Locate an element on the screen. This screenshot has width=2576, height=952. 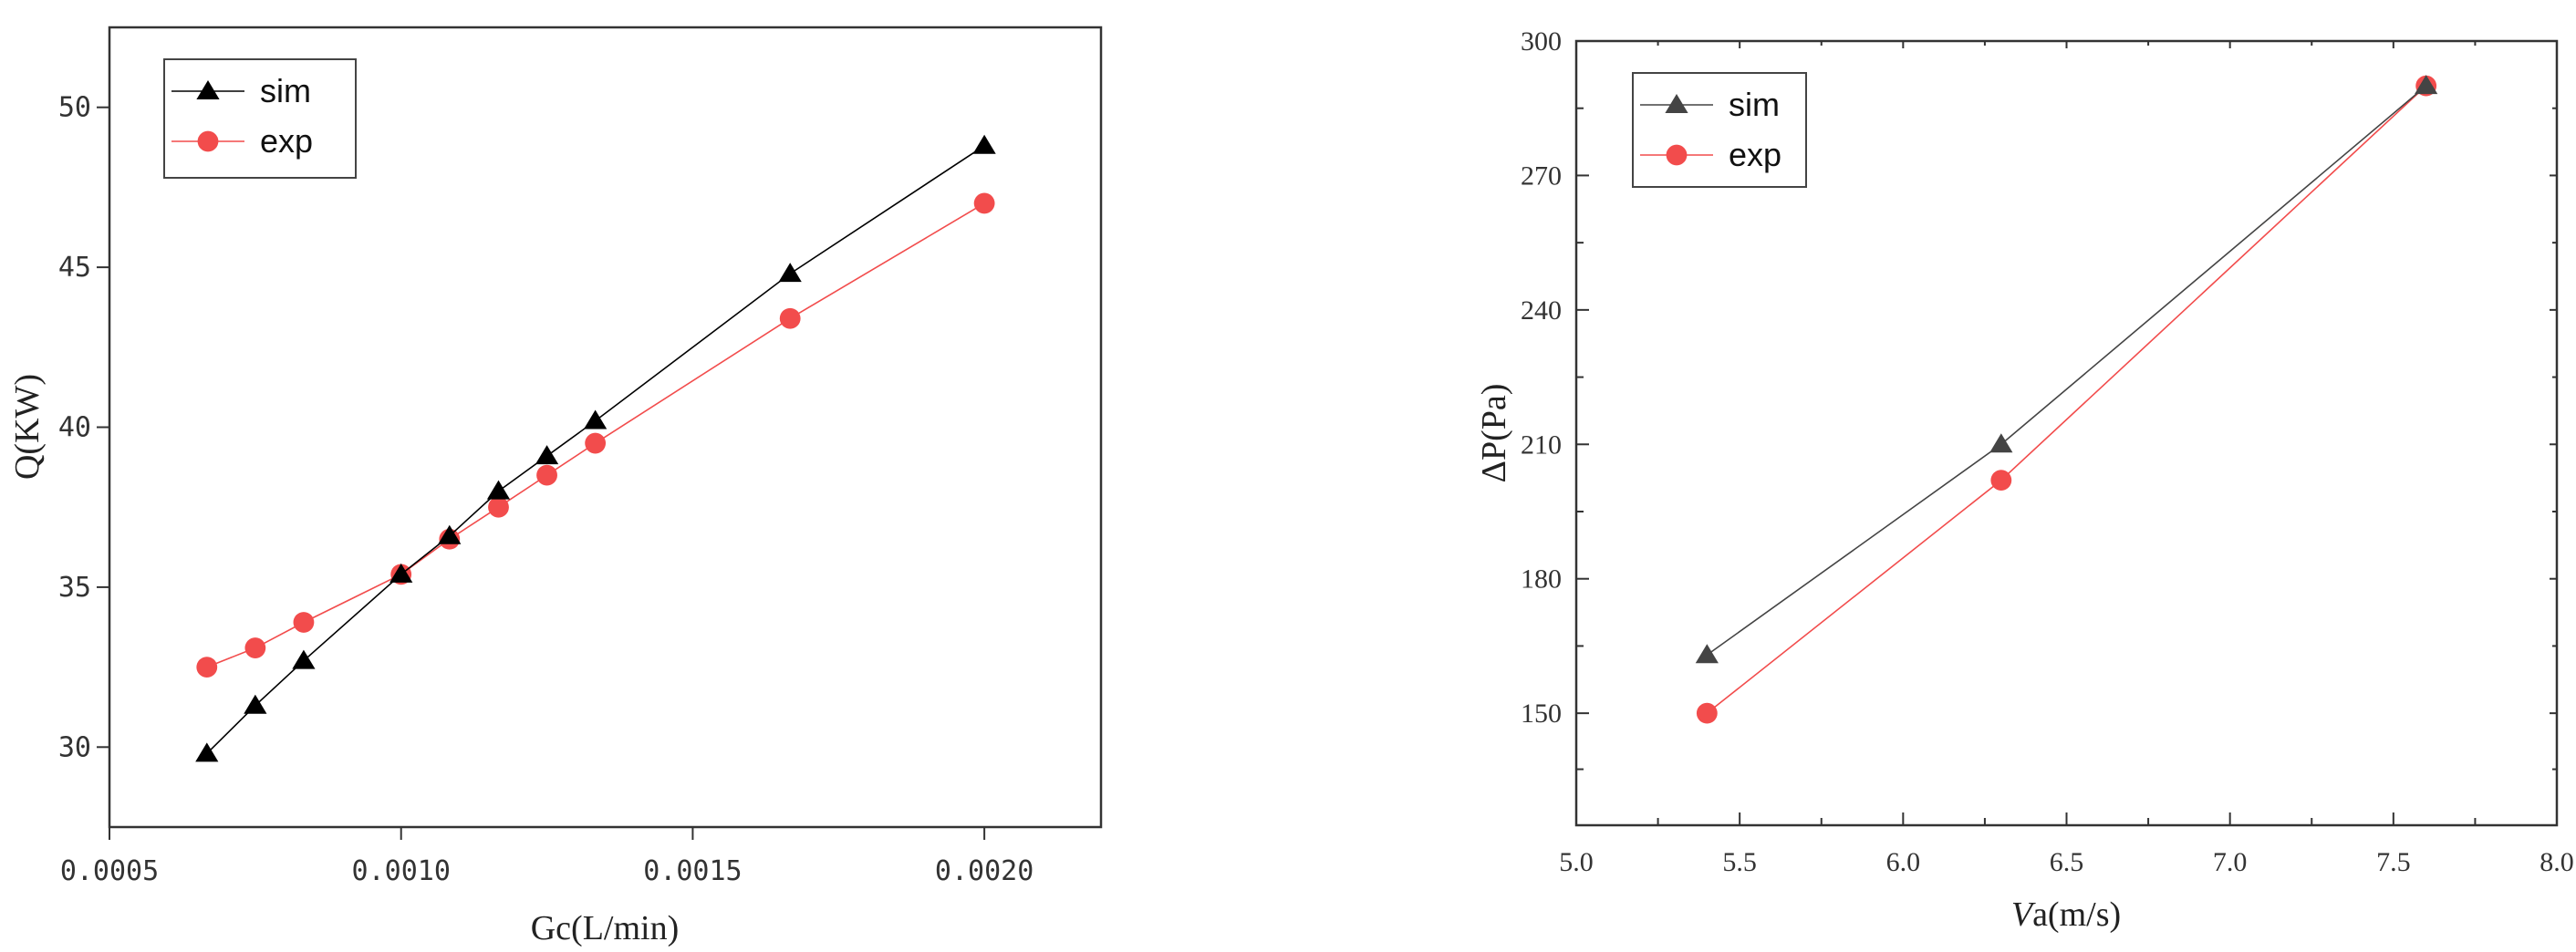
x-tick-label: 0.0015 is located at coordinates (692, 871).